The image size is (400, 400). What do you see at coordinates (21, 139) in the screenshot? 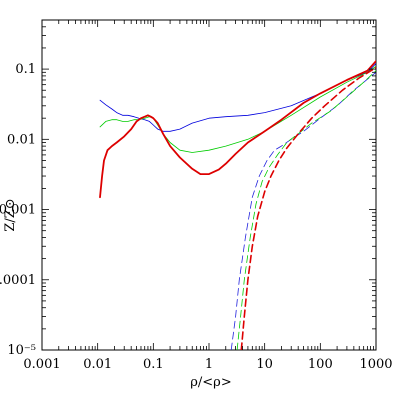
I see `y-tick-label: 0.01` at bounding box center [21, 139].